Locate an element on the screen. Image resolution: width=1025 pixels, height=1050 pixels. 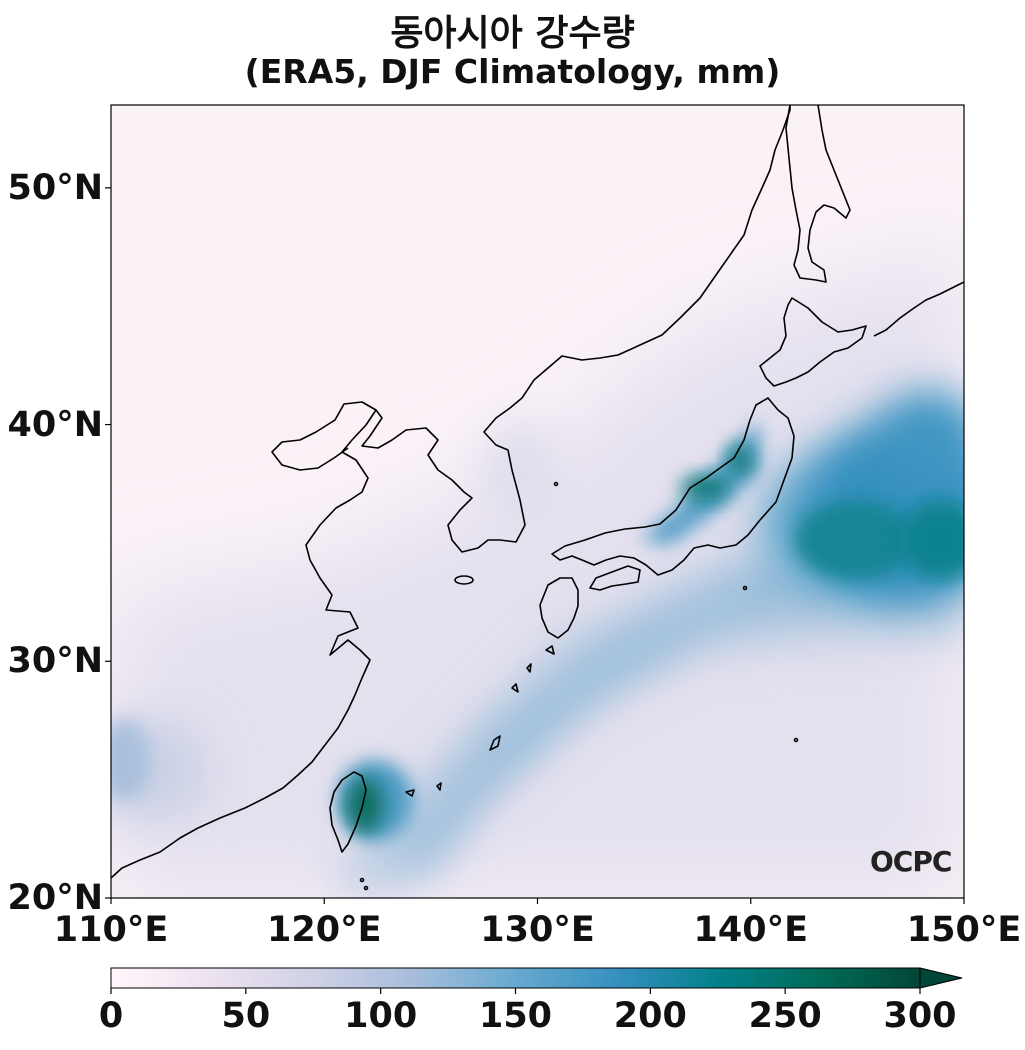
x-tick-label: 130°E is located at coordinates (537, 930).